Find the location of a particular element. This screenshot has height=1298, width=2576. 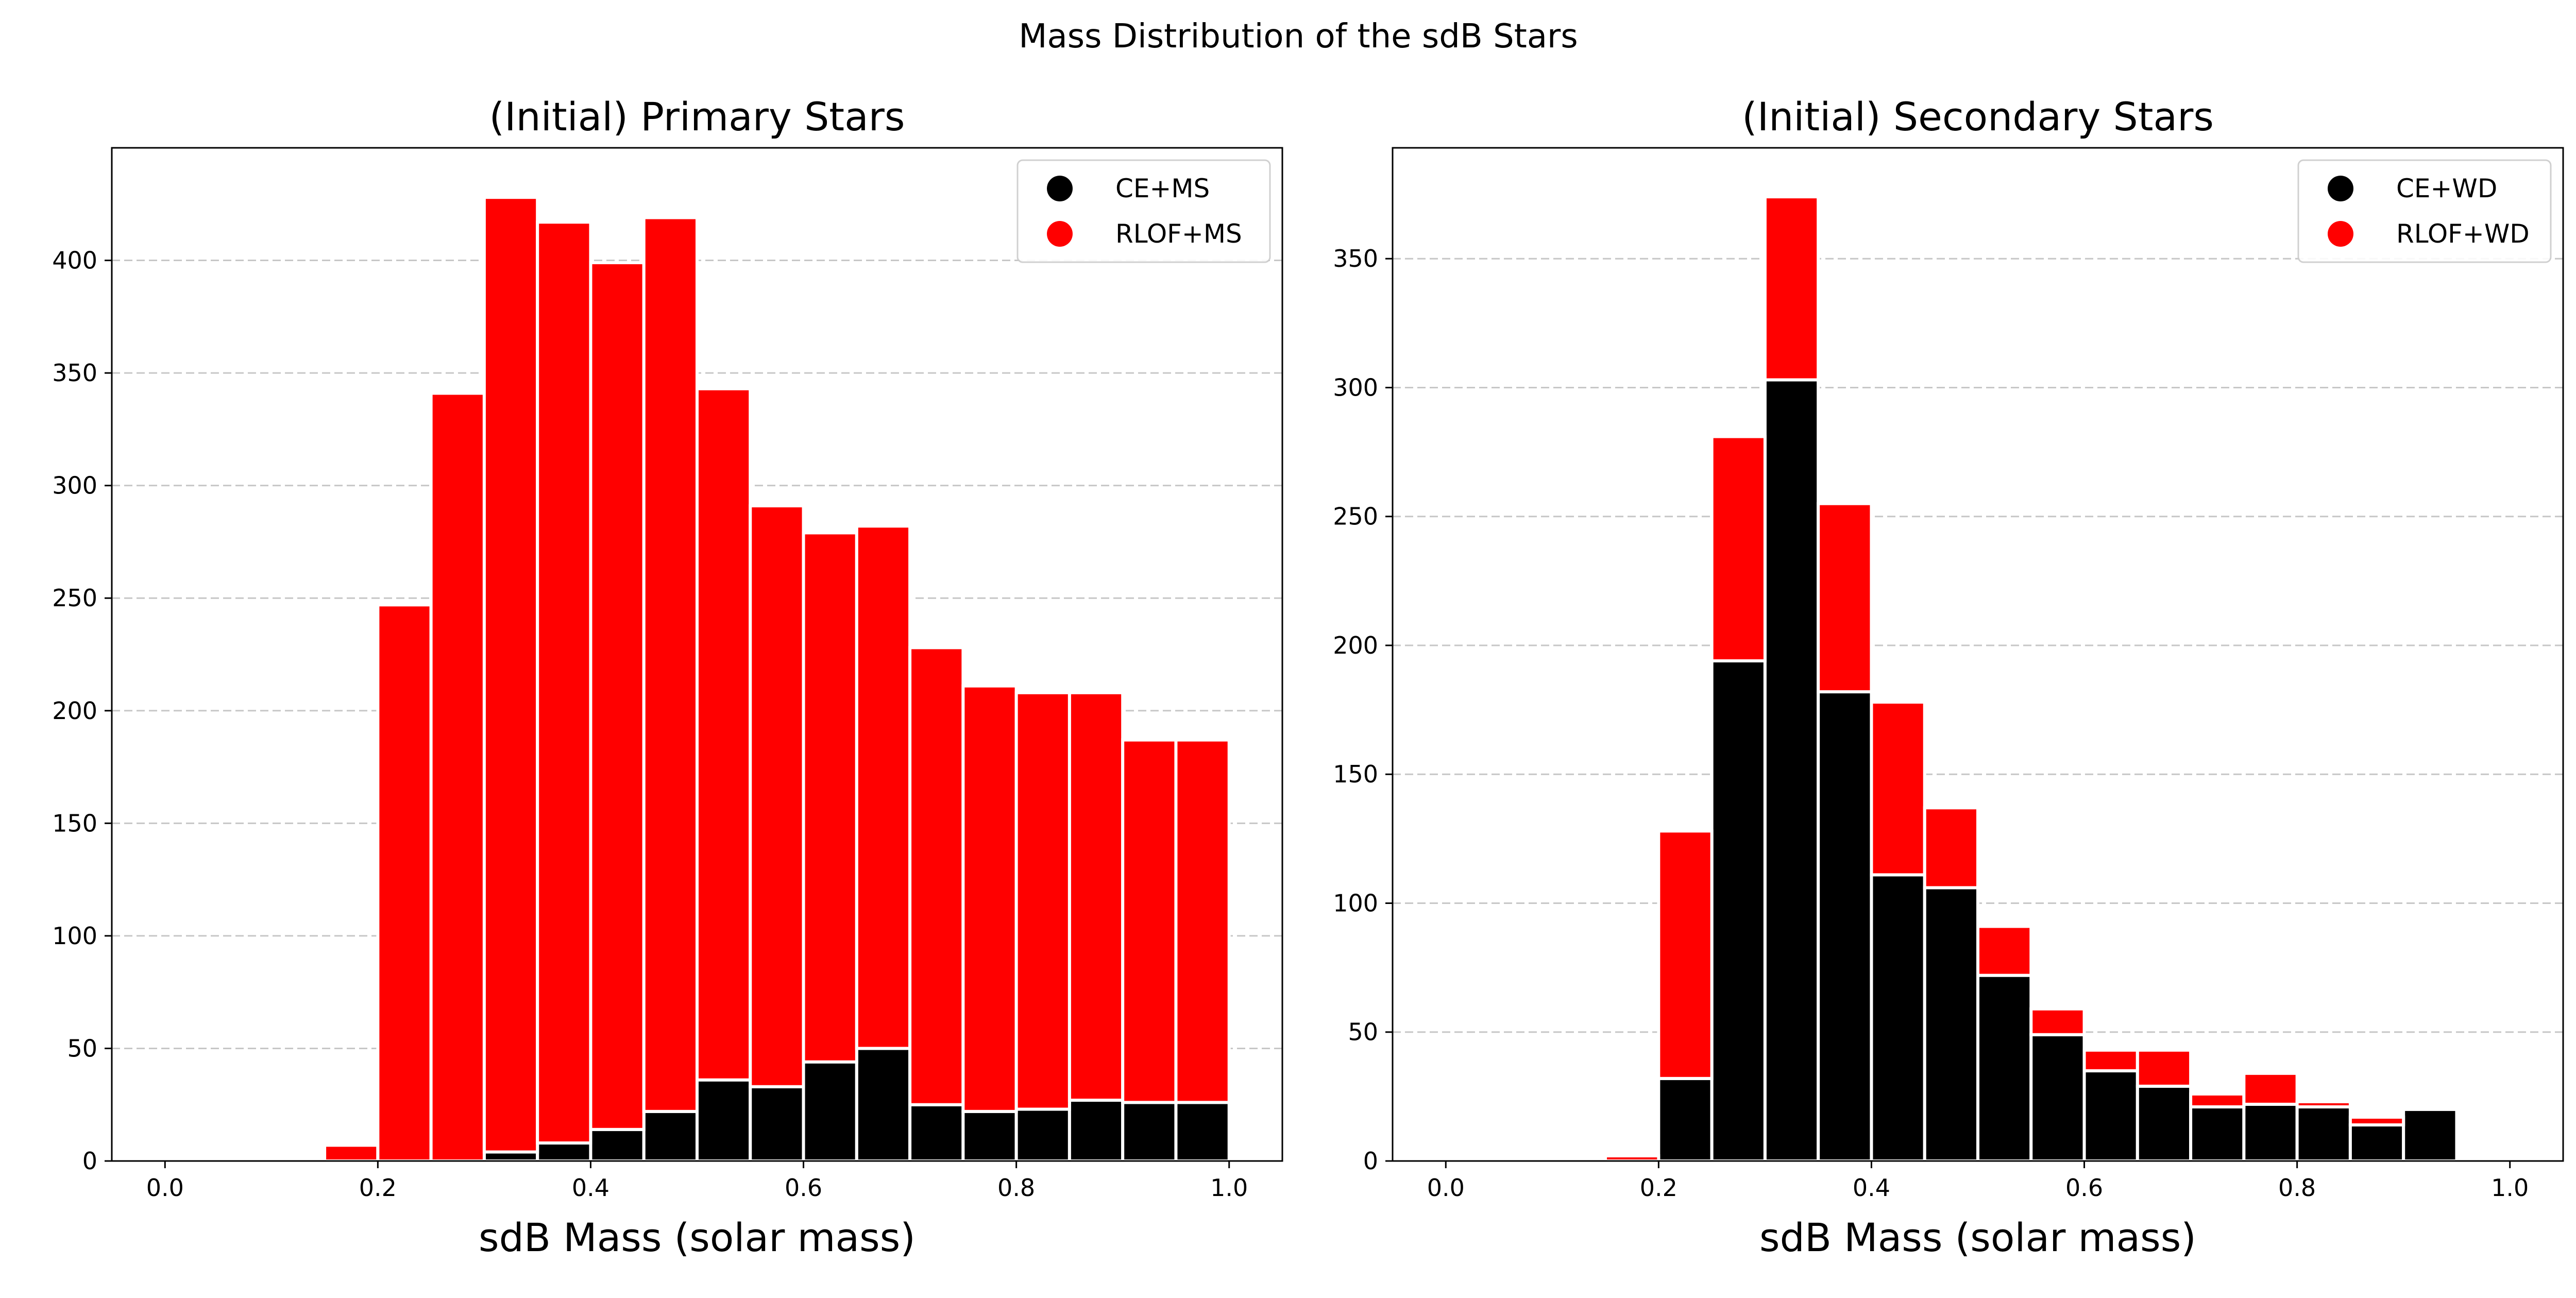

legend-marker-rlof-wd is located at coordinates (2340, 234).